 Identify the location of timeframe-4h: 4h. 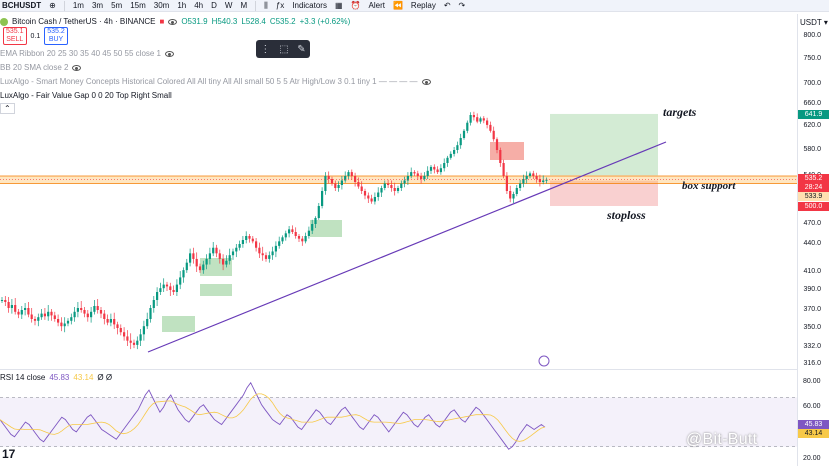
(199, 5).